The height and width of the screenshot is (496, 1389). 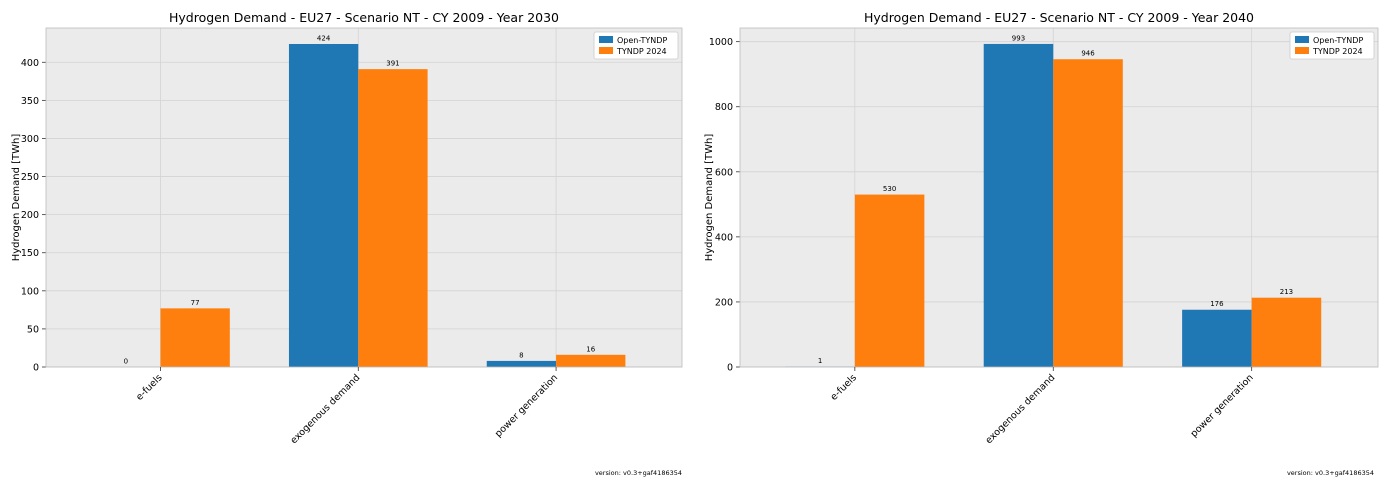 I want to click on chart-1-ytick-label: 150, so click(x=30, y=253).